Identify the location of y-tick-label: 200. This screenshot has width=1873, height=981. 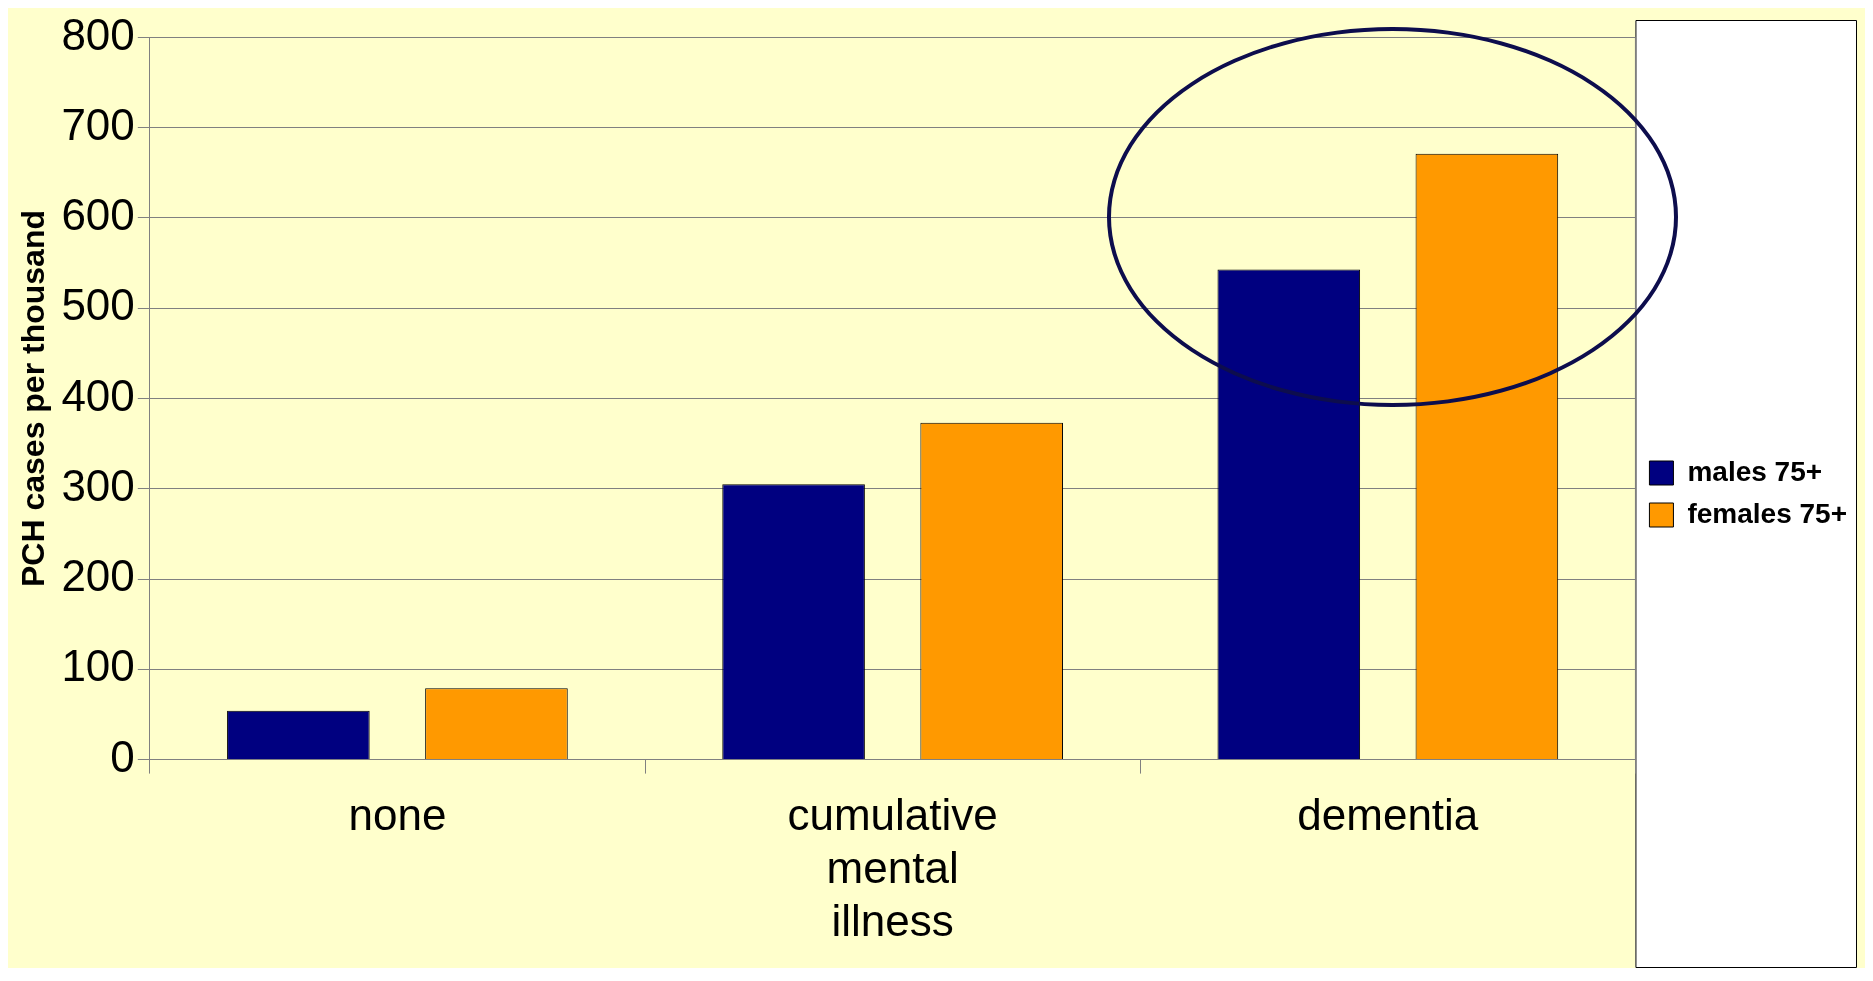
(98, 576).